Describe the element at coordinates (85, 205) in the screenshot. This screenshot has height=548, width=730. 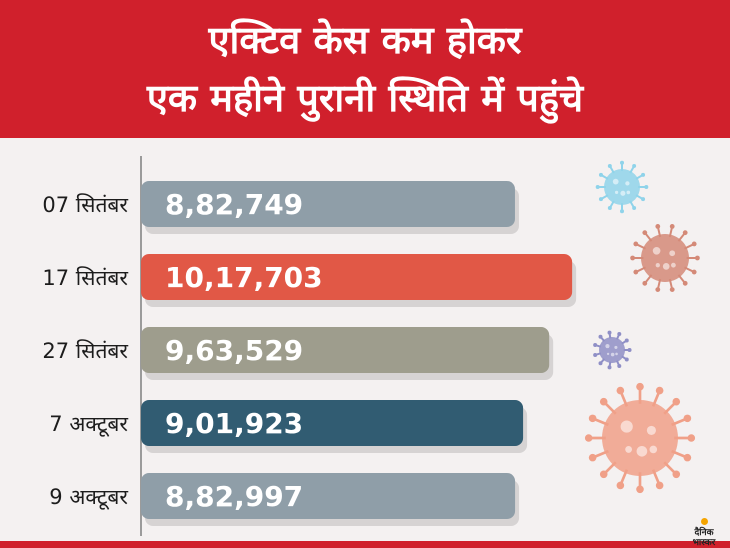
I see `category-label: 07 सितंबर` at that location.